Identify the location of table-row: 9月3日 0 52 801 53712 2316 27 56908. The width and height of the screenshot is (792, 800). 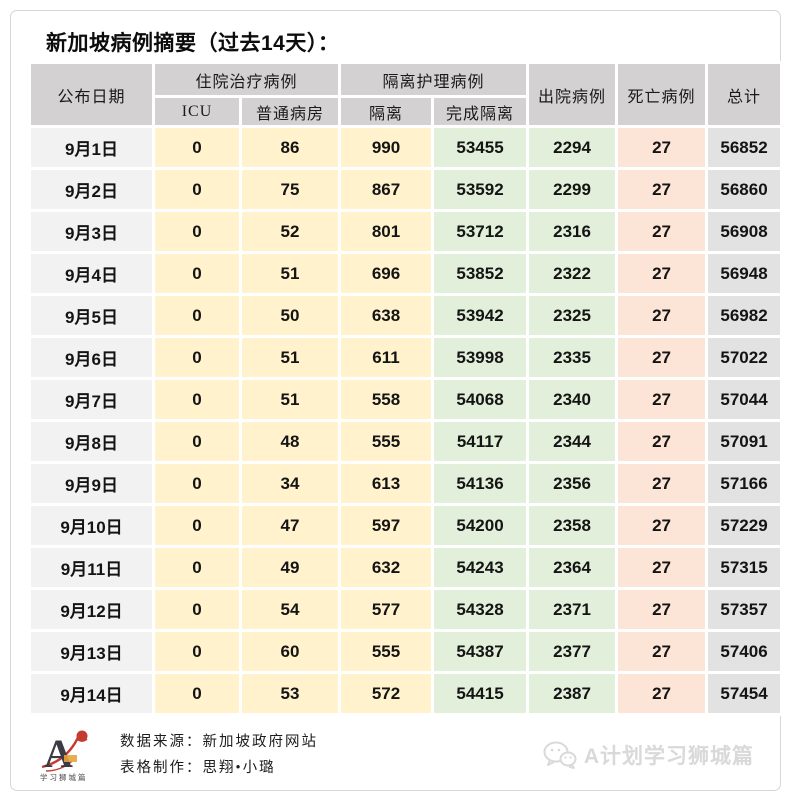
(406, 231).